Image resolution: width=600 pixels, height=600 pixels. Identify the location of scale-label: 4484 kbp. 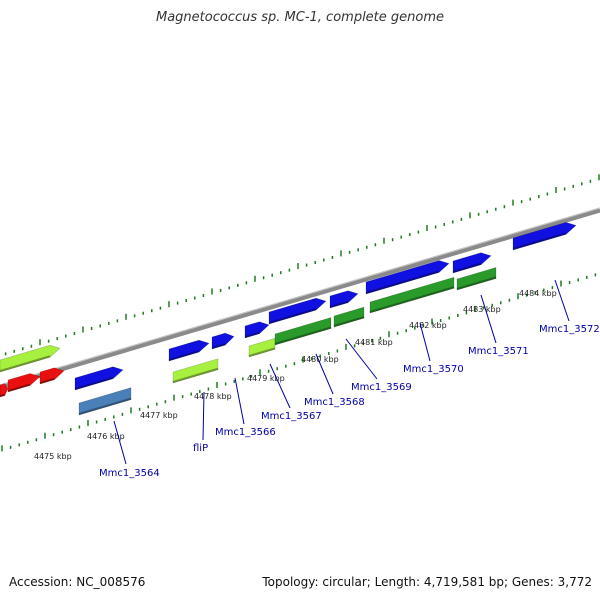
(538, 293).